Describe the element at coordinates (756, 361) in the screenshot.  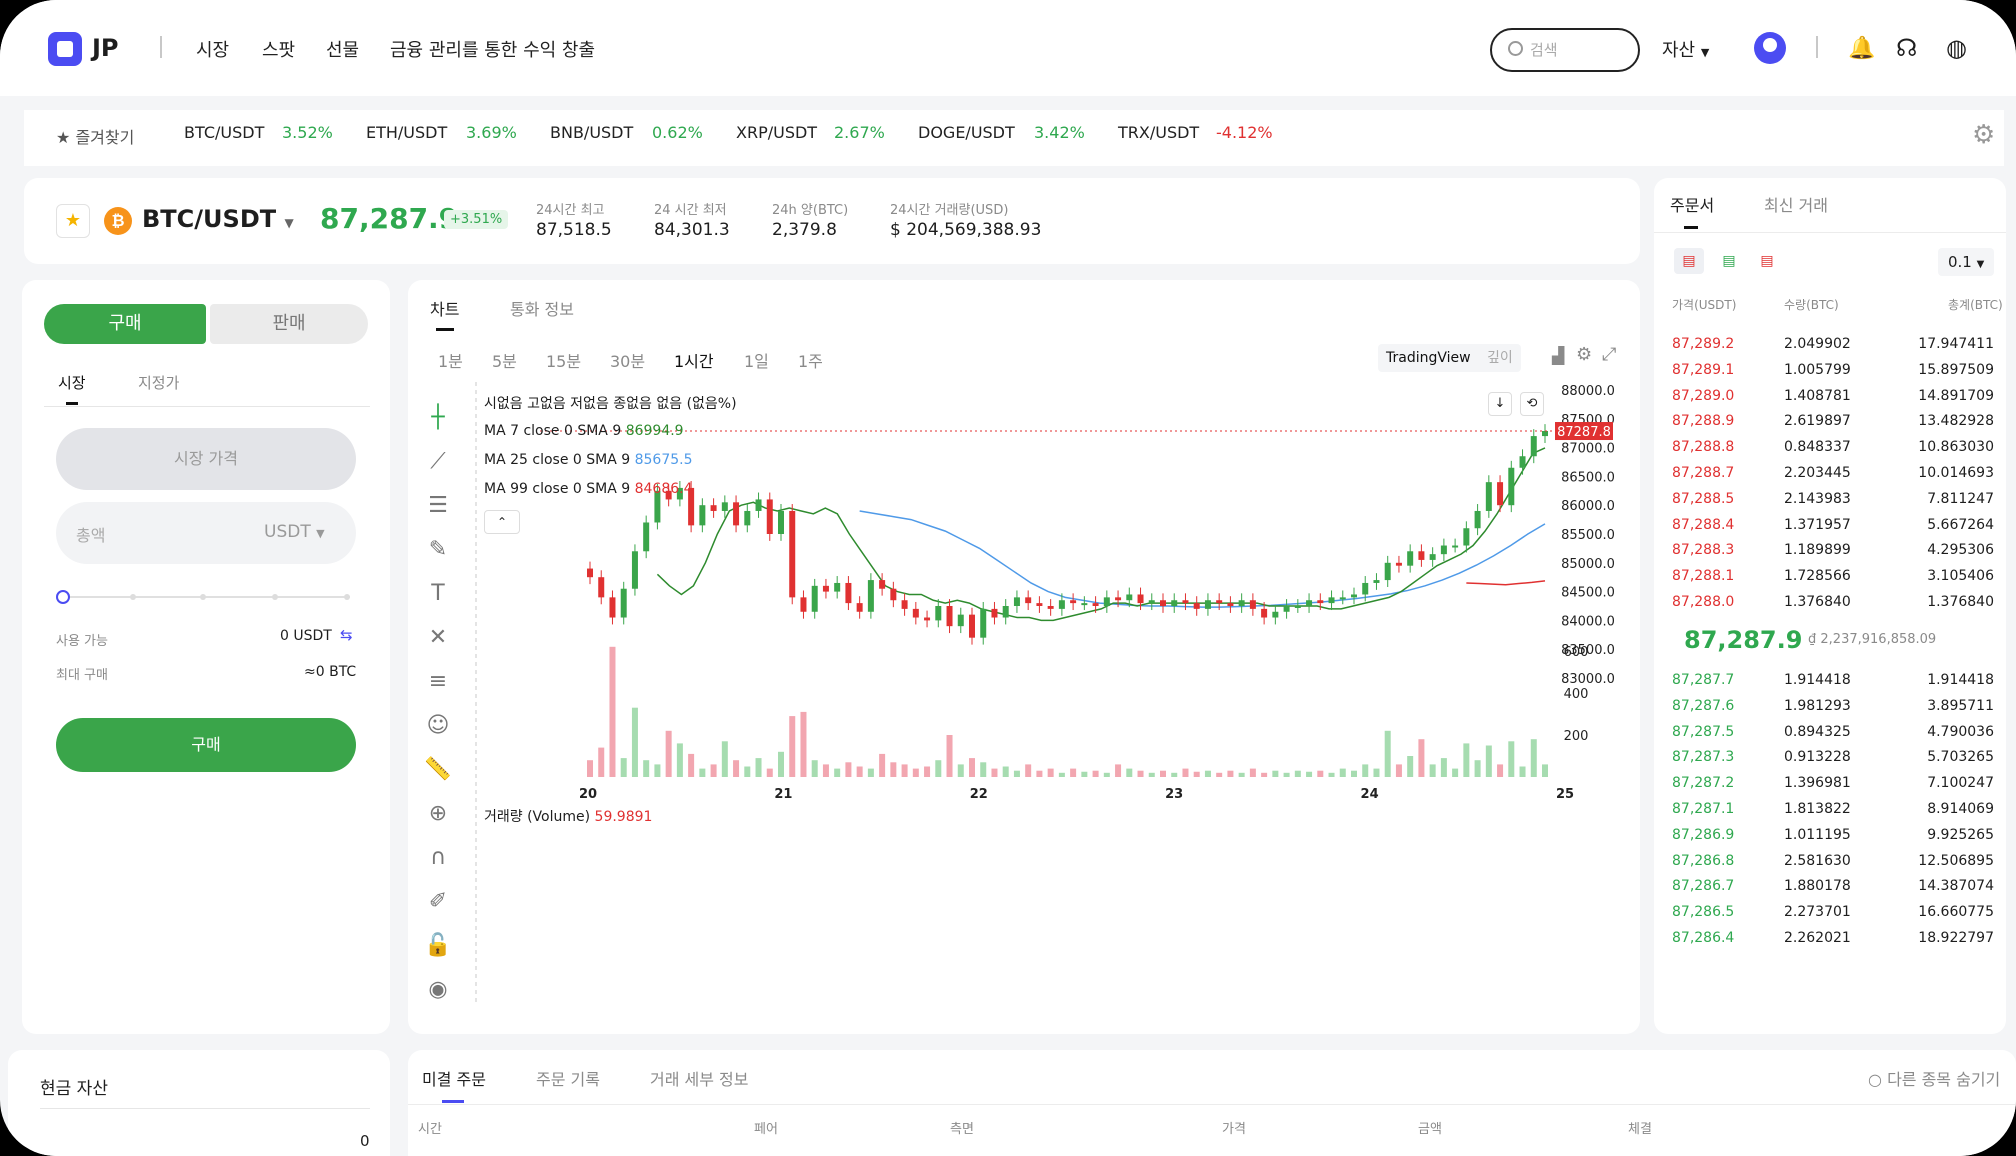
I see `interval-1d: 1일` at that location.